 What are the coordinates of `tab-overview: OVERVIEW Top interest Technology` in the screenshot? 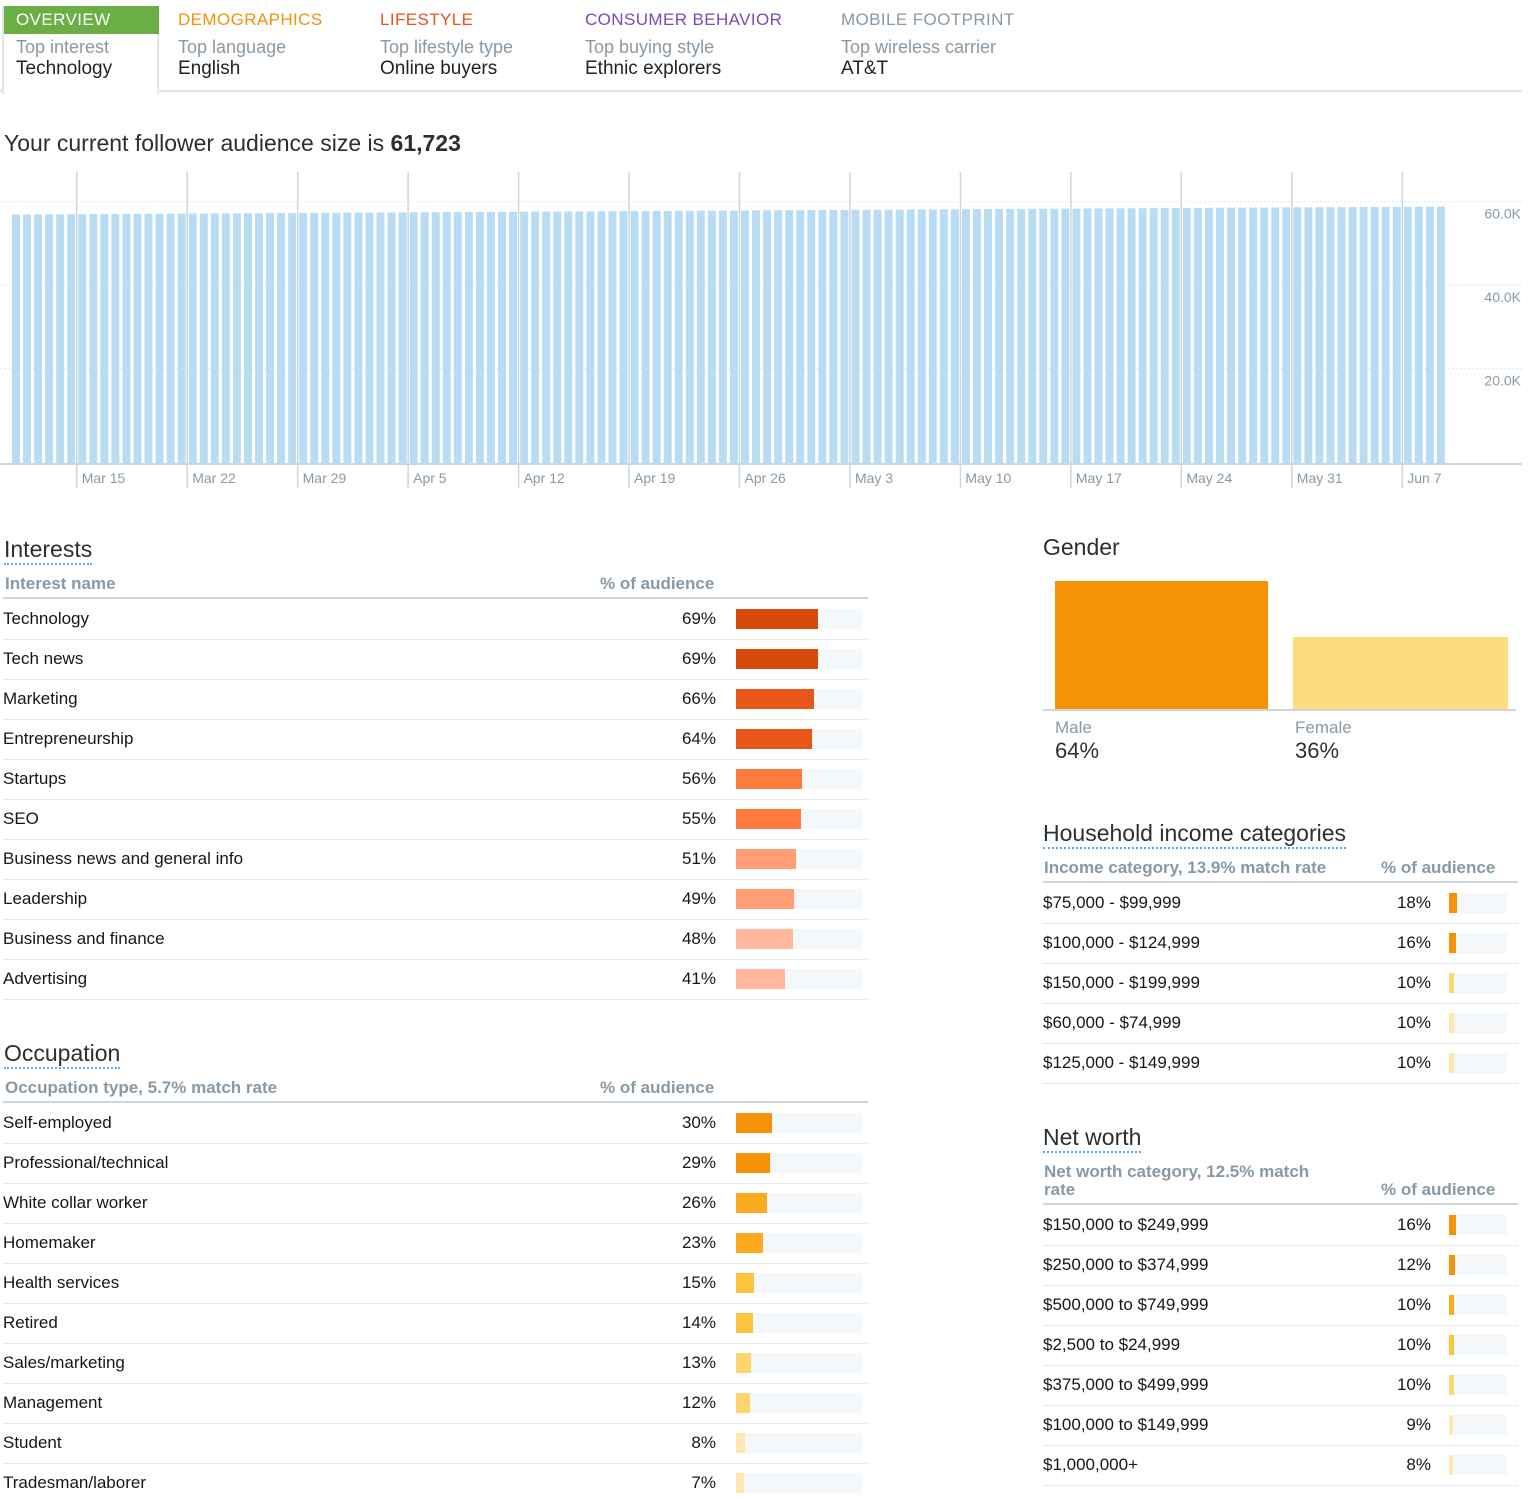 It's located at (80, 50).